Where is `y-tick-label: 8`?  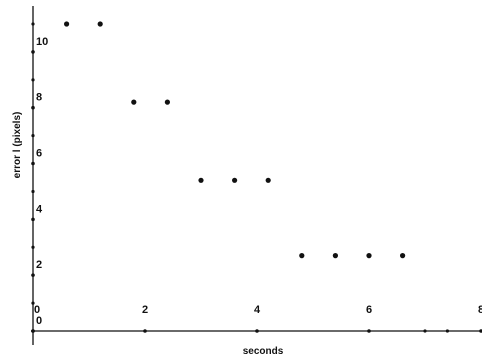 y-tick-label: 8 is located at coordinates (39, 98).